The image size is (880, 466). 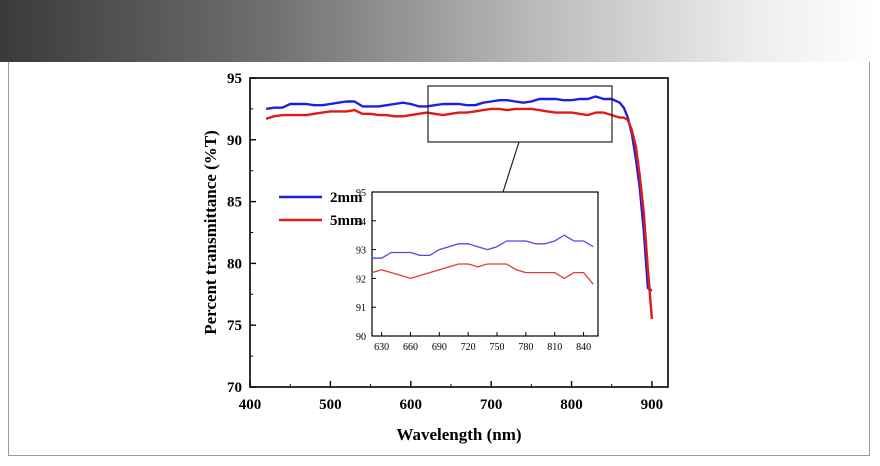 I want to click on x-tick-label: 900, so click(x=652, y=405).